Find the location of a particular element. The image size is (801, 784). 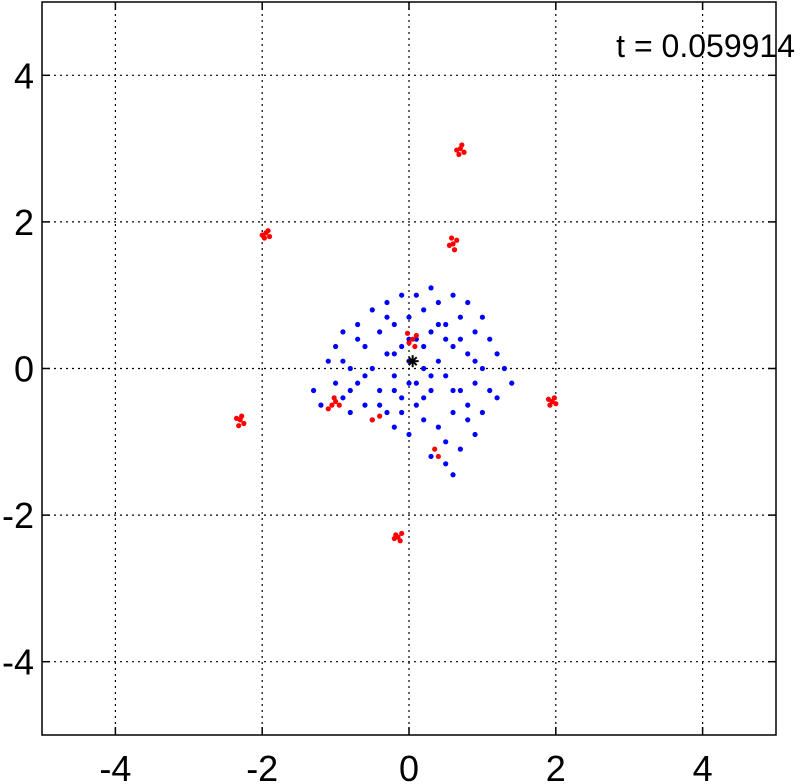

time-annotation: t = 0.059914 is located at coordinates (705, 46).